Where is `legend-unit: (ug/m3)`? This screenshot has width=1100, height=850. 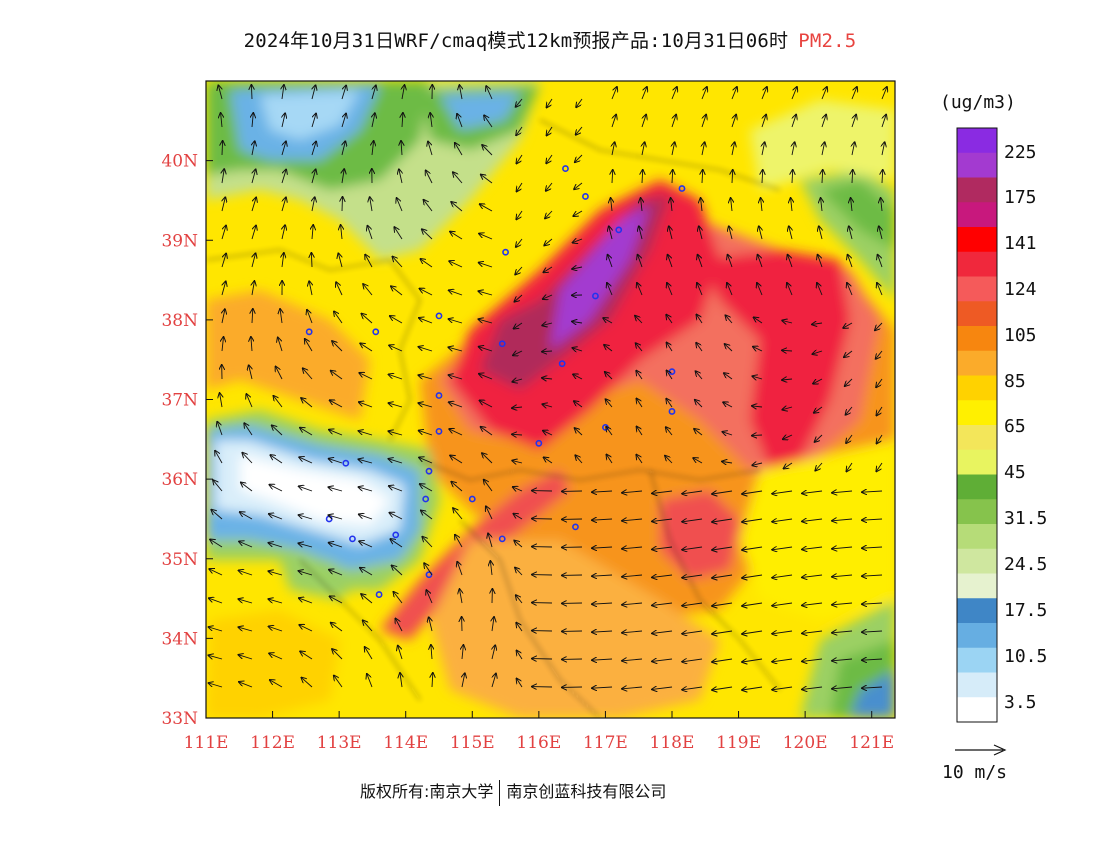 legend-unit: (ug/m3) is located at coordinates (978, 102).